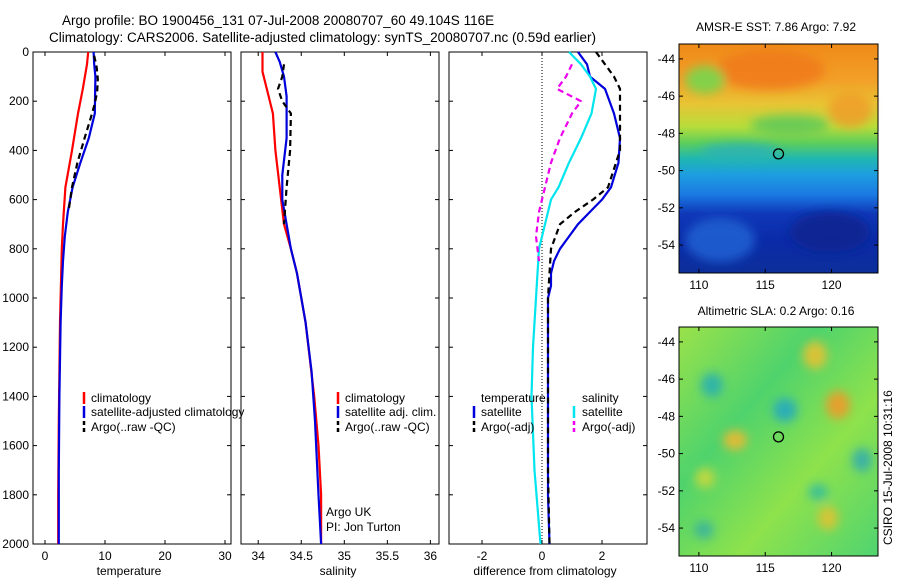  What do you see at coordinates (776, 27) in the screenshot?
I see `sst-map-title: AMSR-E SST: 7.86 Argo: 7.92` at bounding box center [776, 27].